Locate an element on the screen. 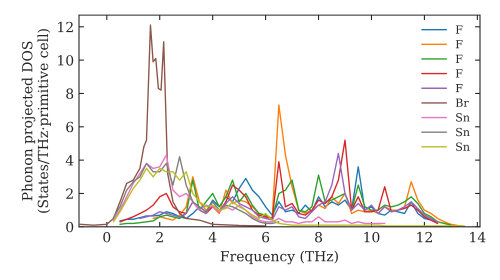 The height and width of the screenshot is (280, 500). x-tick-label: 14 is located at coordinates (478, 237).